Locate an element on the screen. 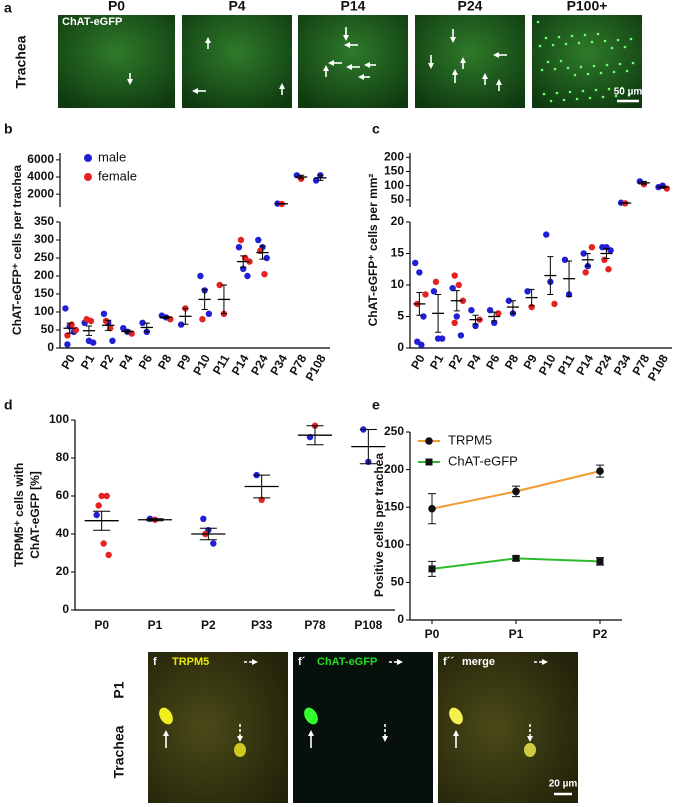  y-tick-label: 10 is located at coordinates (398, 284).